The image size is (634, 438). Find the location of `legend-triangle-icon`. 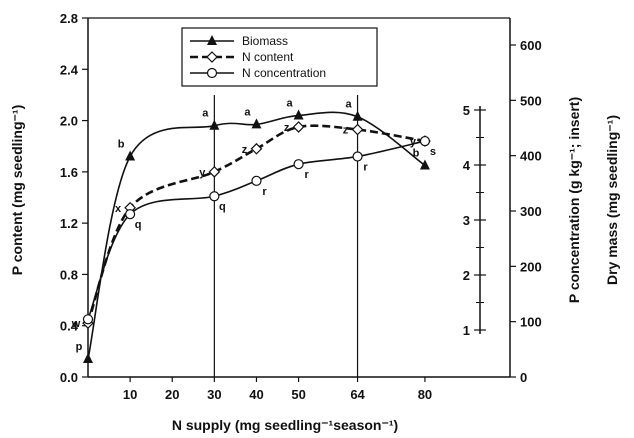

legend-triangle-icon is located at coordinates (212, 40).